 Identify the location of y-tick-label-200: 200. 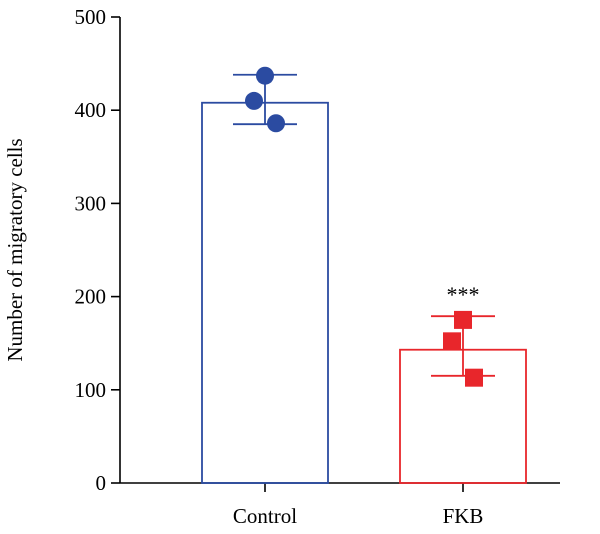
(91, 297).